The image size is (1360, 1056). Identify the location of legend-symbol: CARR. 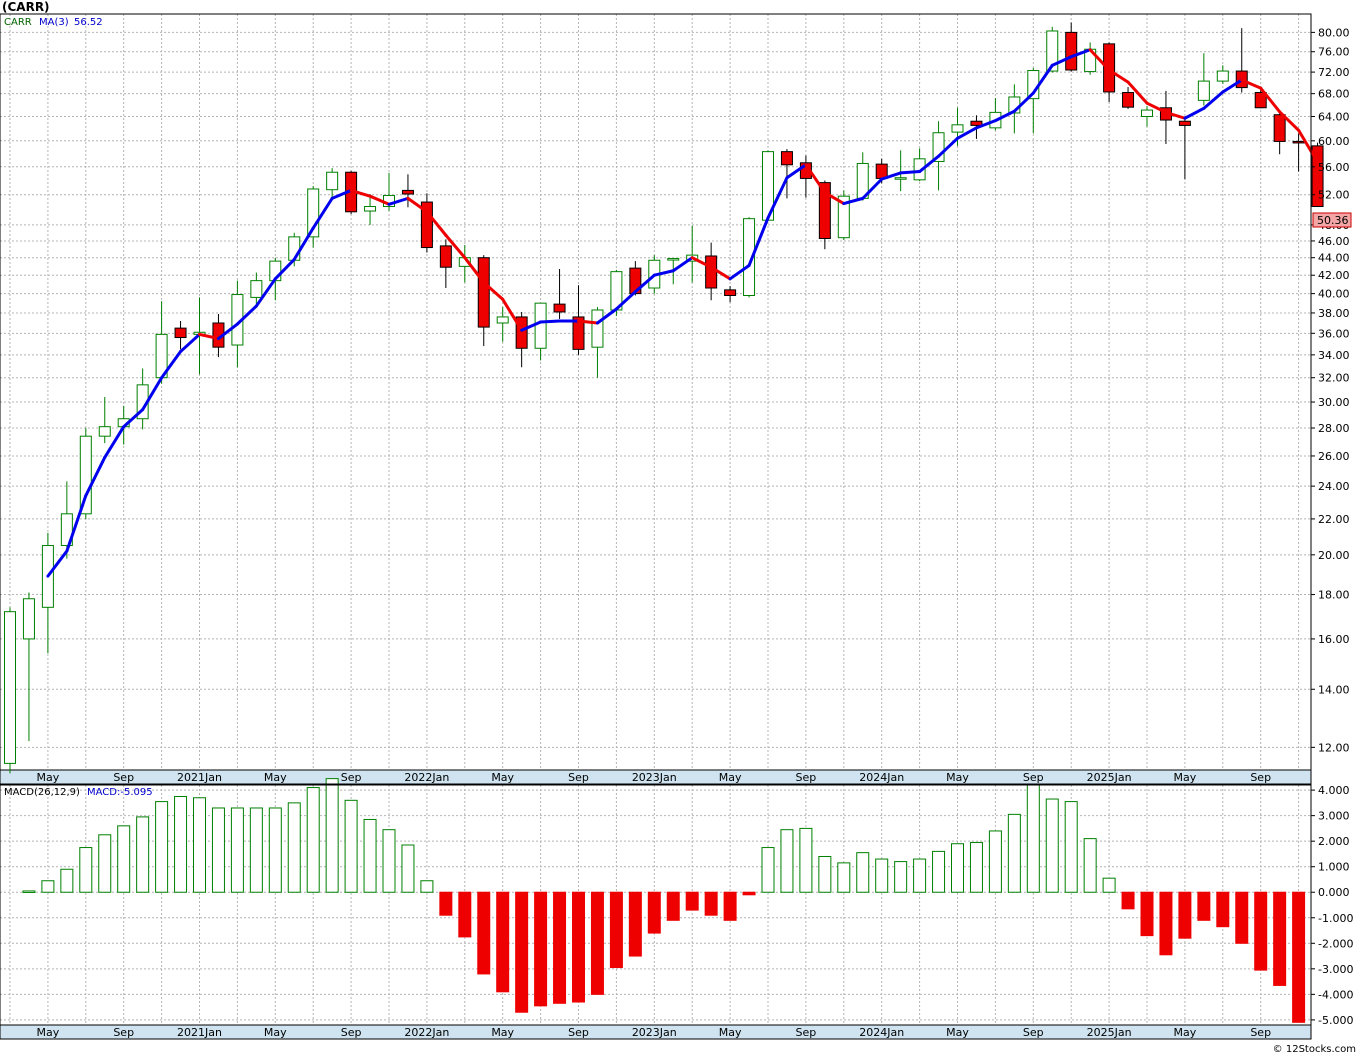
(18, 22).